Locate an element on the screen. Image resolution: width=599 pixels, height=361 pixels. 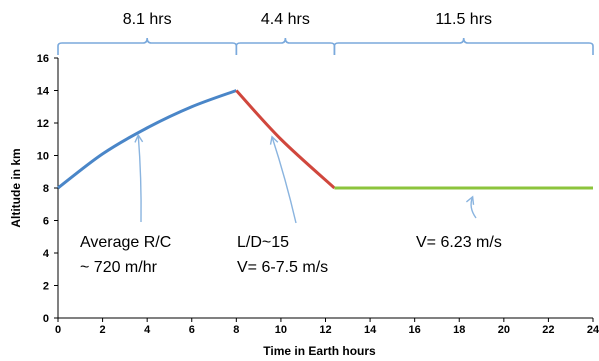
x-tick-label: 6 is located at coordinates (192, 330).